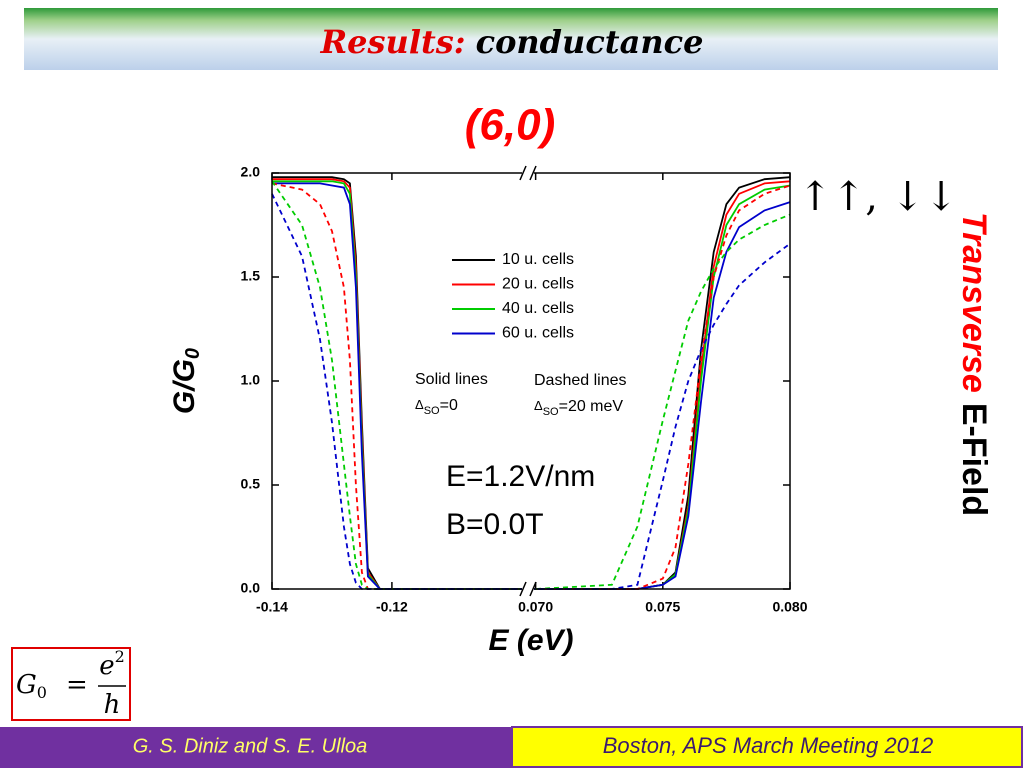 The image size is (1024, 768). I want to click on subtitle: (6,0), so click(510, 125).